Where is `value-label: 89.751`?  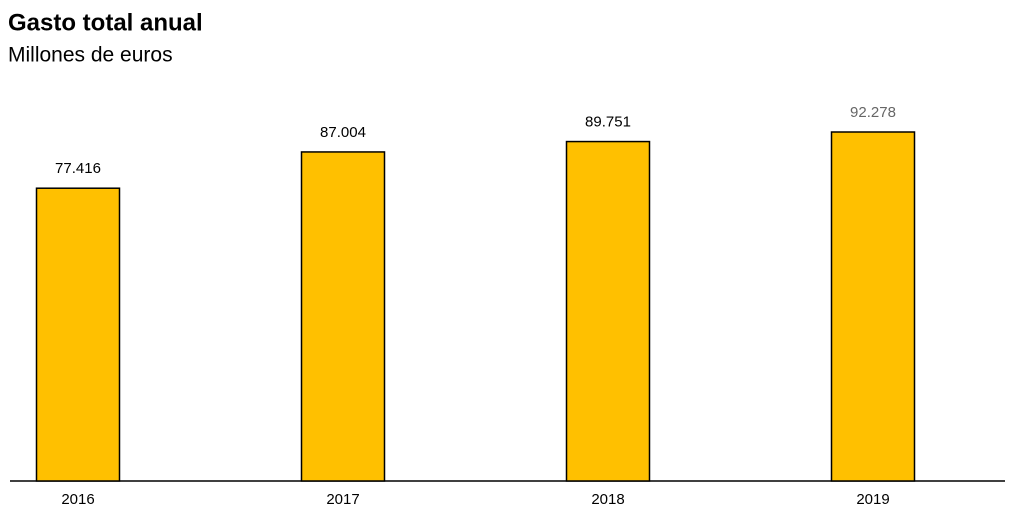
value-label: 89.751 is located at coordinates (608, 122).